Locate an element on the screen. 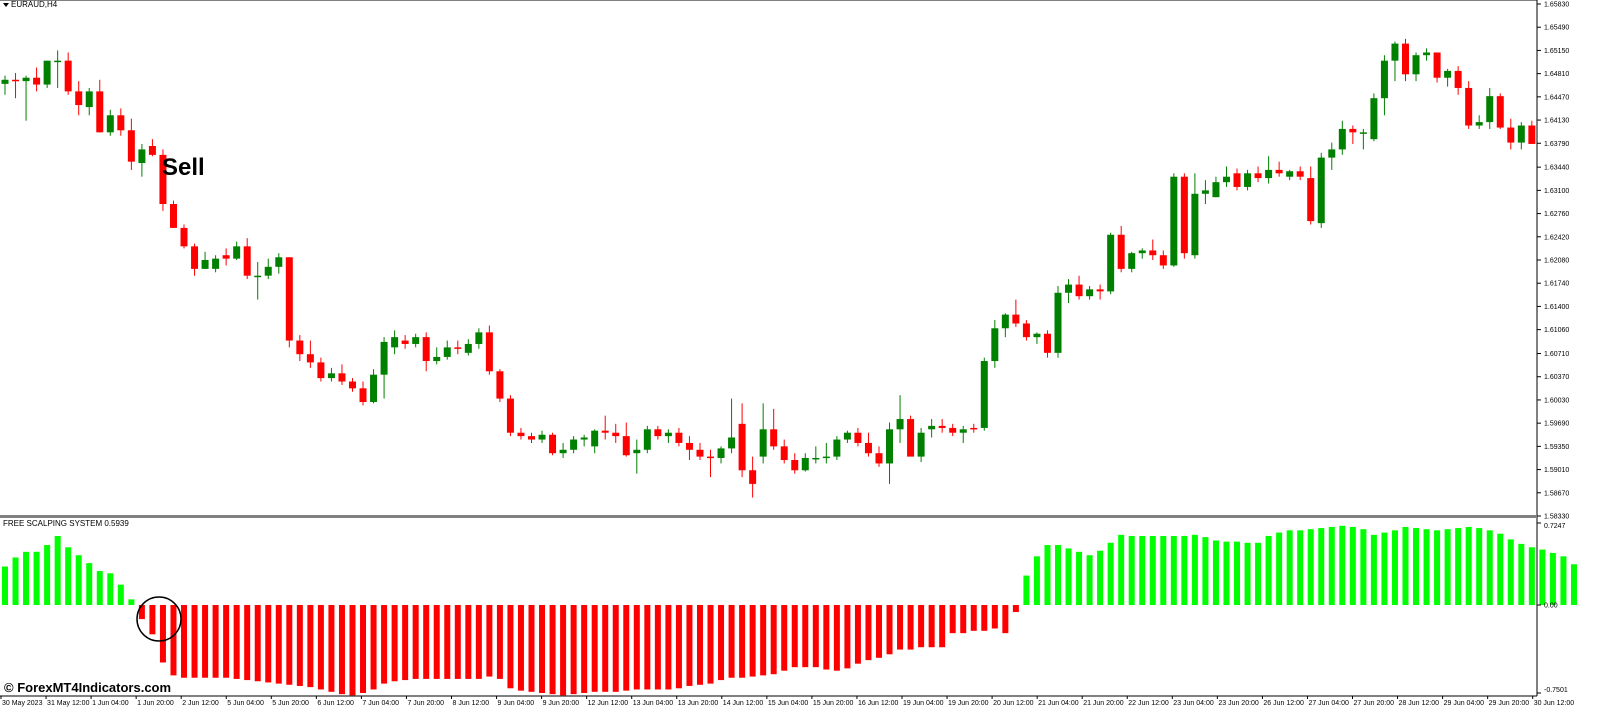 Image resolution: width=1600 pixels, height=721 pixels. price-tick-label: 1.63440 is located at coordinates (1556, 168).